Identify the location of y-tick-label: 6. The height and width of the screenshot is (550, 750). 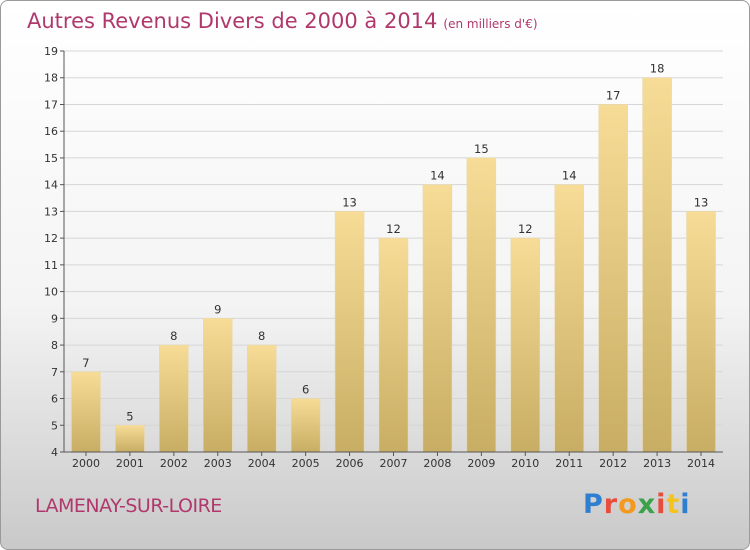
(54, 399).